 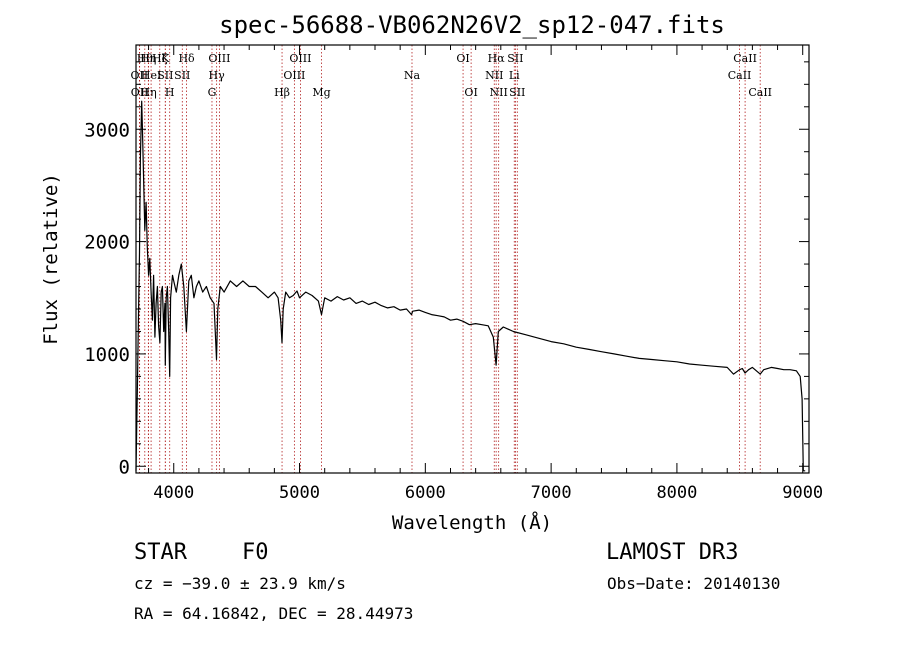 I want to click on marker-label: HeI, so click(x=151, y=75).